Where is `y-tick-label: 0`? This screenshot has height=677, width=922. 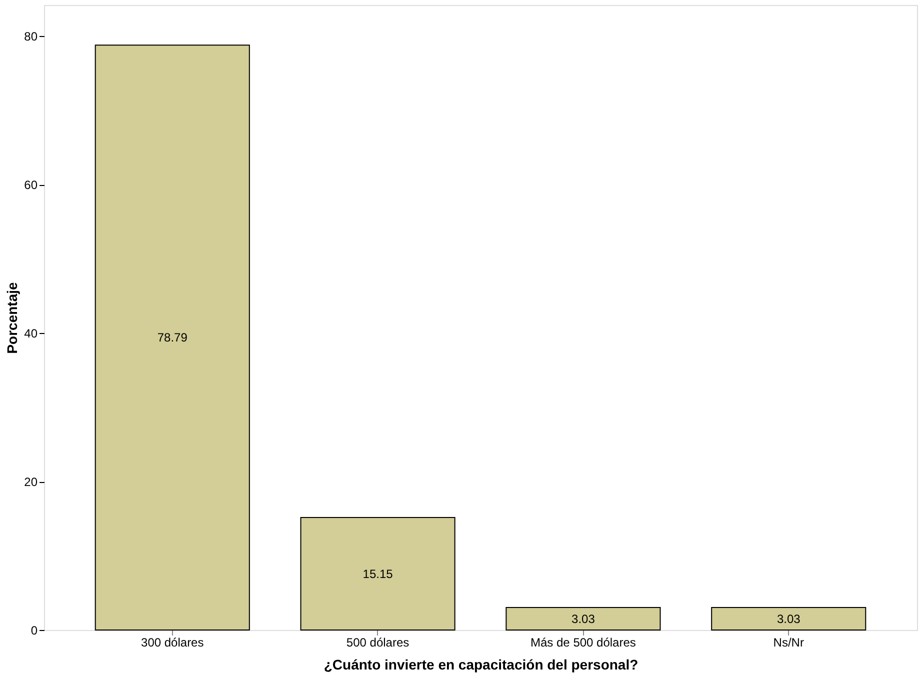
y-tick-label: 0 is located at coordinates (34, 631).